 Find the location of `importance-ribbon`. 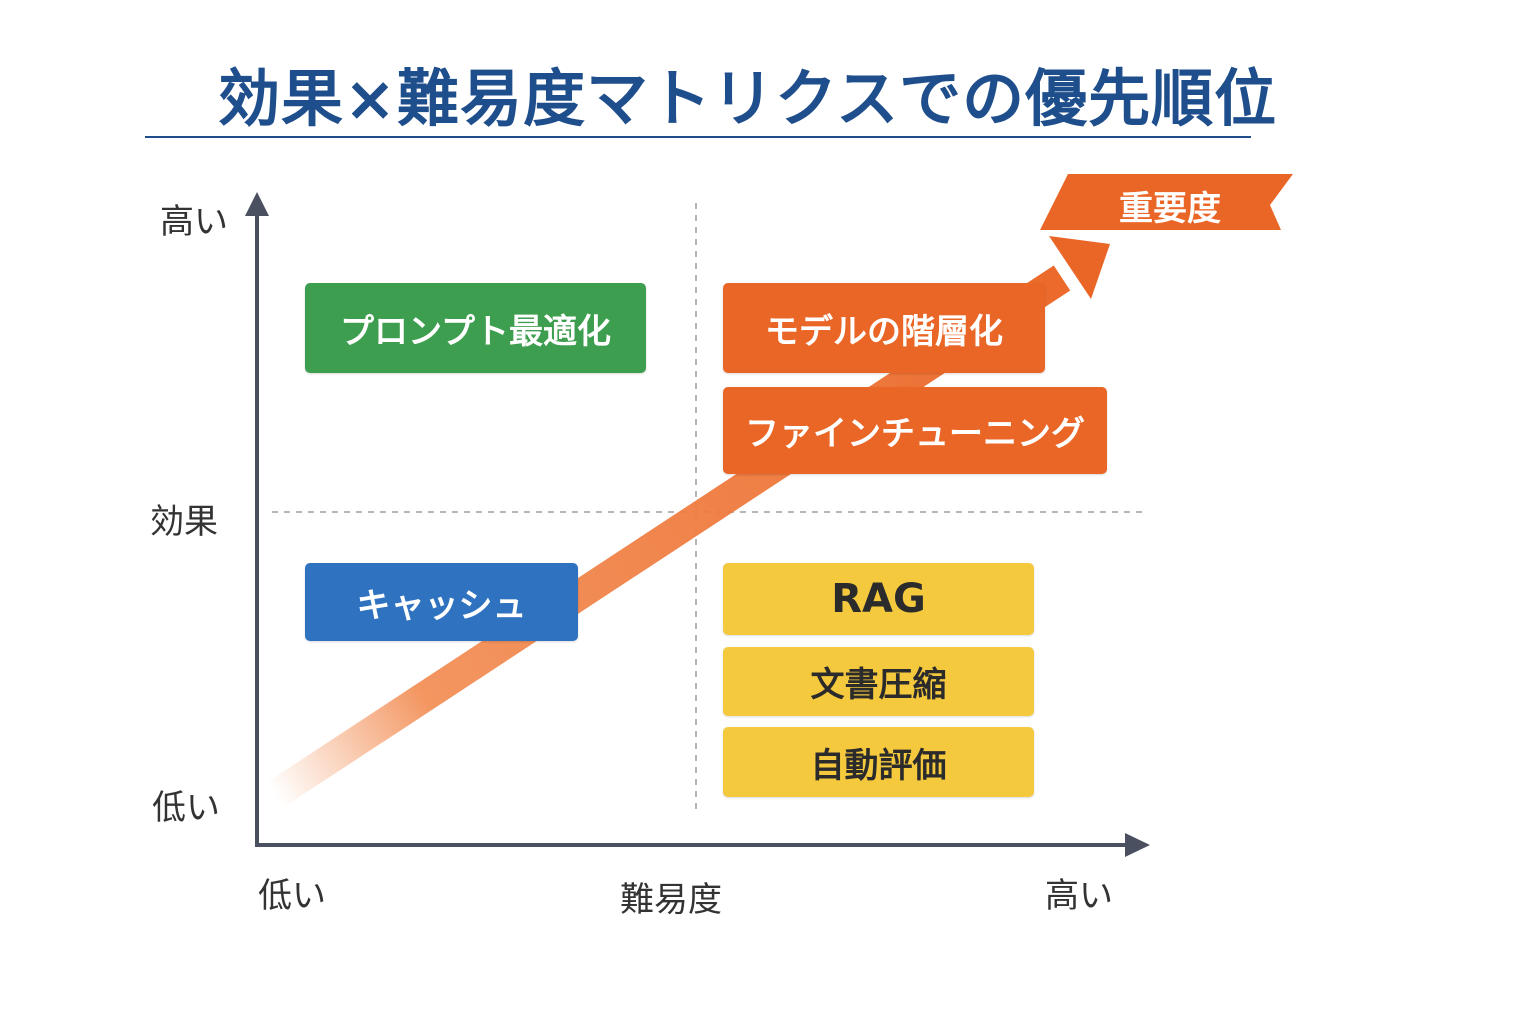

importance-ribbon is located at coordinates (1166, 202).